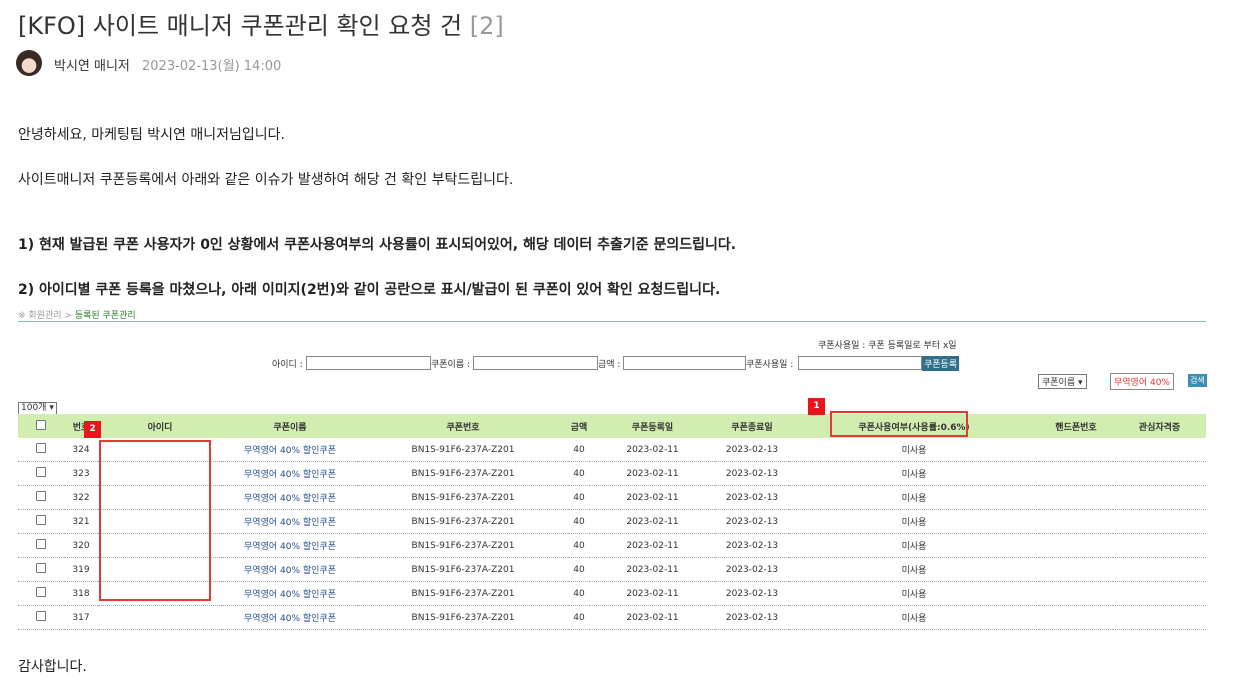 Image resolution: width=1237 pixels, height=682 pixels. I want to click on id-input, so click(368, 363).